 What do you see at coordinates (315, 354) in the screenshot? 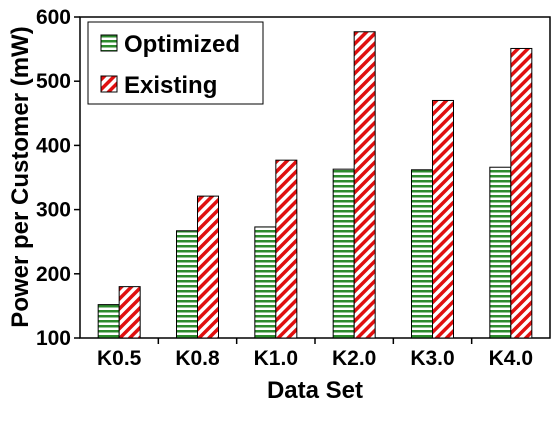
I see `x-axis-ticks: K0.5 K0.8 K1.0 K2.0 K3.0 K4.0` at bounding box center [315, 354].